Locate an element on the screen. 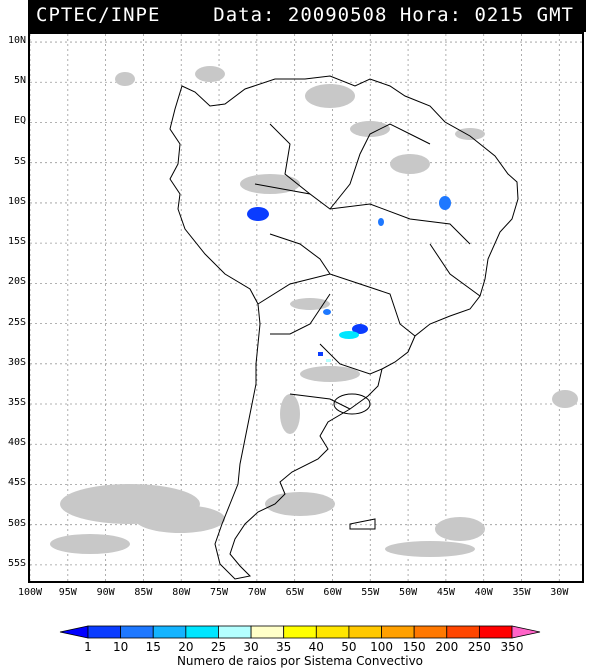 The height and width of the screenshot is (670, 600). lon-tick-label: 30W is located at coordinates (559, 592).